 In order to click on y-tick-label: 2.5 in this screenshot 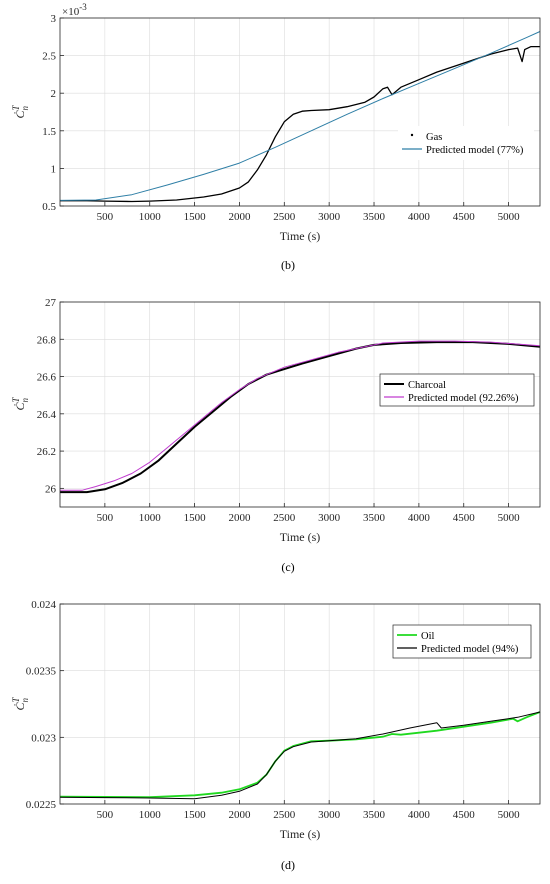, I will do `click(49, 57)`.